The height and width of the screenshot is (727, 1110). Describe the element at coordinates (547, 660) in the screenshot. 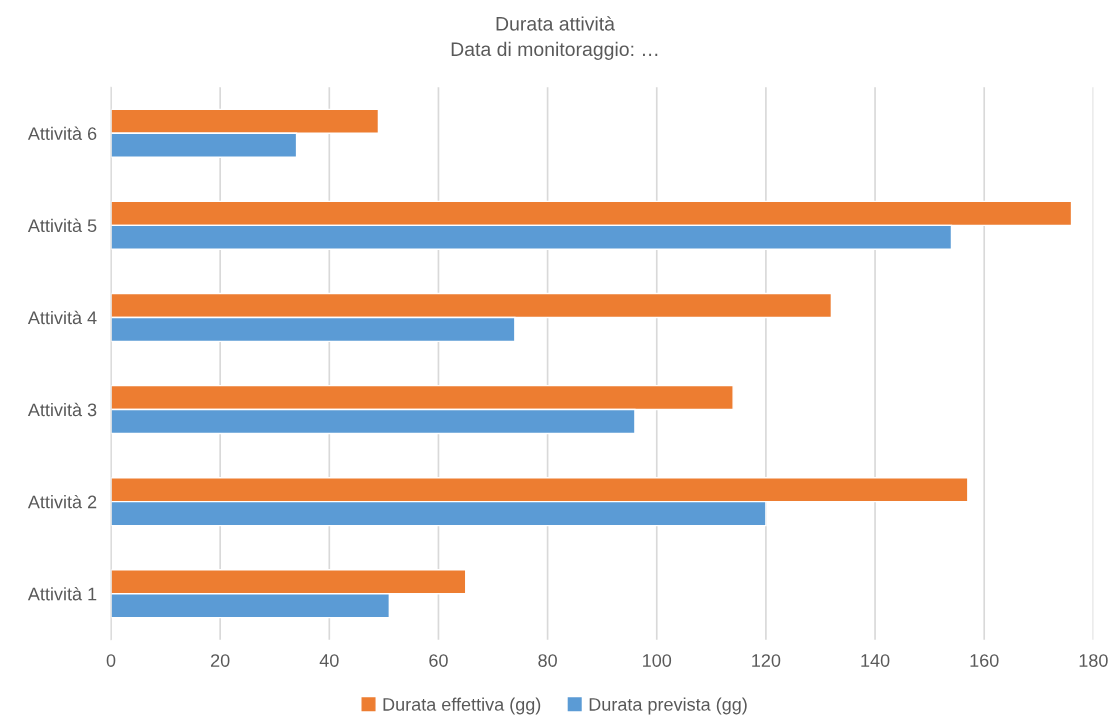

I see `x-tick-label: 80` at that location.